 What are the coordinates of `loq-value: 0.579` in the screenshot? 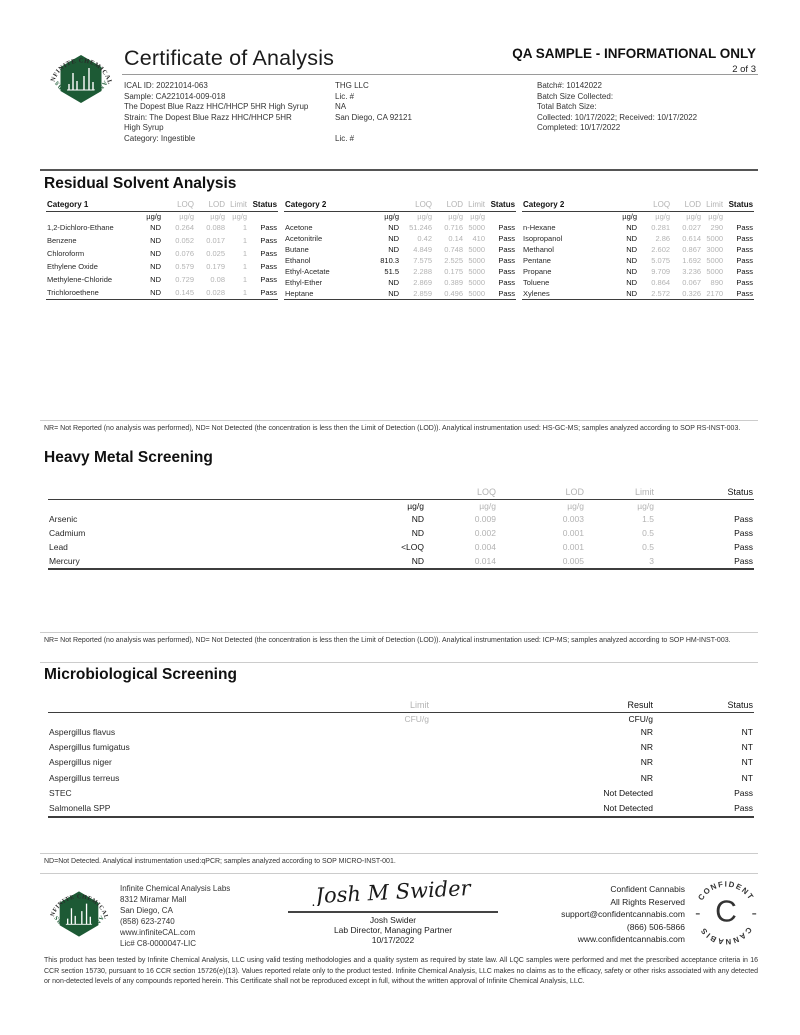 It's located at (185, 266).